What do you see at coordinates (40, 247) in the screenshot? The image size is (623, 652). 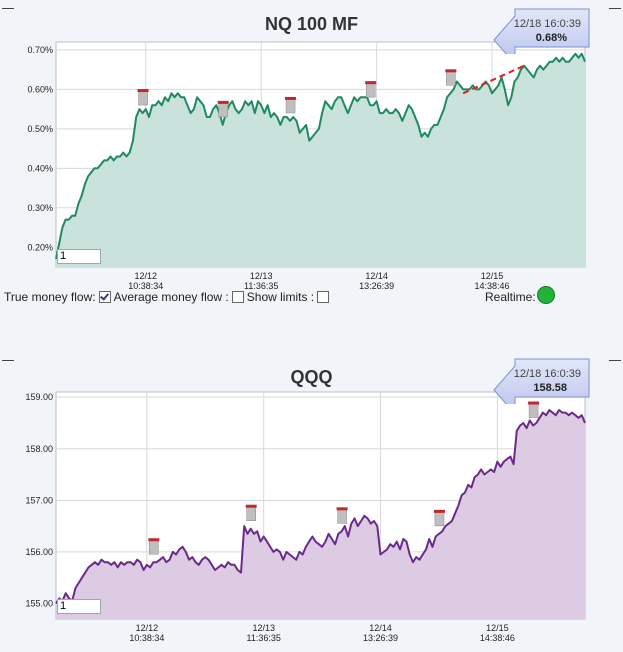 I see `y-tick-label: 0.20%` at bounding box center [40, 247].